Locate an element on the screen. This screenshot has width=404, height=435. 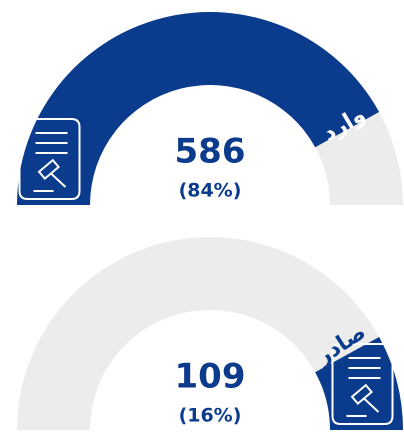
gauge-fill is located at coordinates (359, 383).